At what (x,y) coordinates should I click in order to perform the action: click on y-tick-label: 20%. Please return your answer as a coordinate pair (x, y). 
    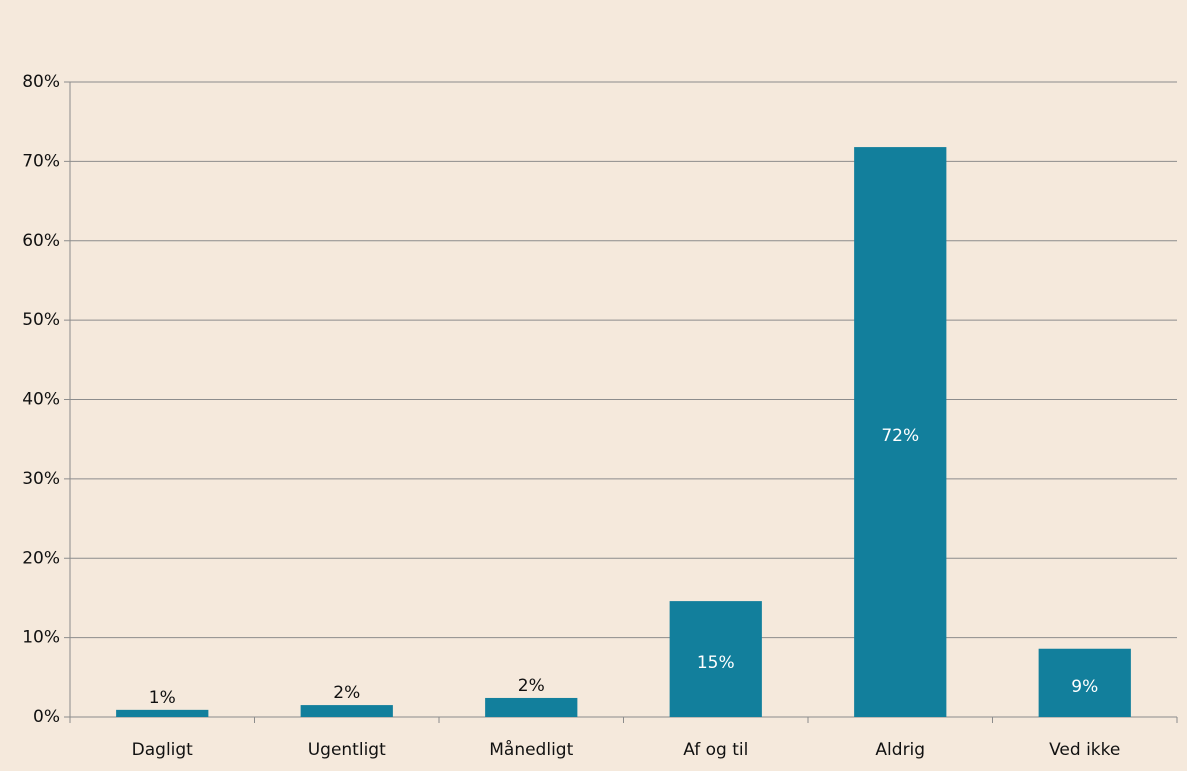
    Looking at the image, I should click on (41, 558).